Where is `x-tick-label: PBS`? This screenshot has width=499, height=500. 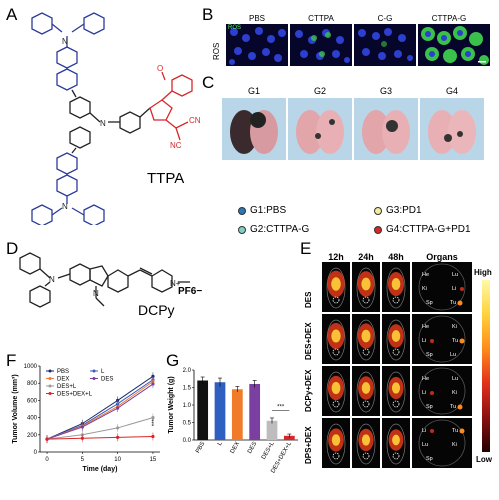 x-tick-label: PBS is located at coordinates (200, 447).